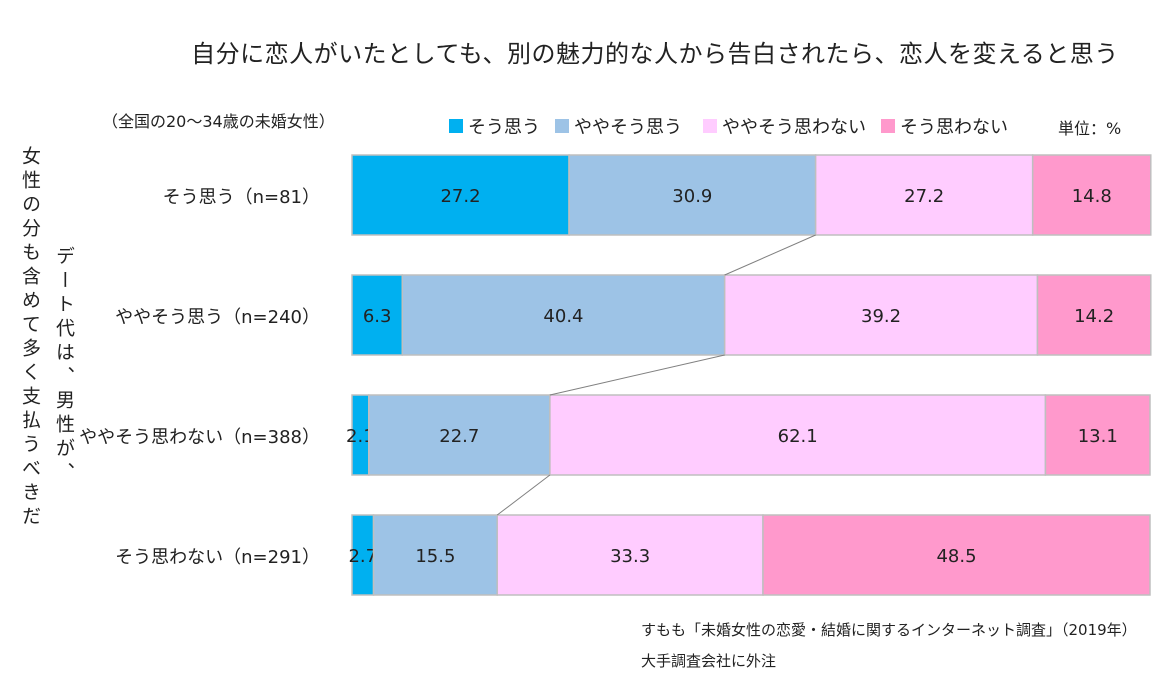  Describe the element at coordinates (504, 127) in the screenshot. I see `legend-label: そう思う` at that location.